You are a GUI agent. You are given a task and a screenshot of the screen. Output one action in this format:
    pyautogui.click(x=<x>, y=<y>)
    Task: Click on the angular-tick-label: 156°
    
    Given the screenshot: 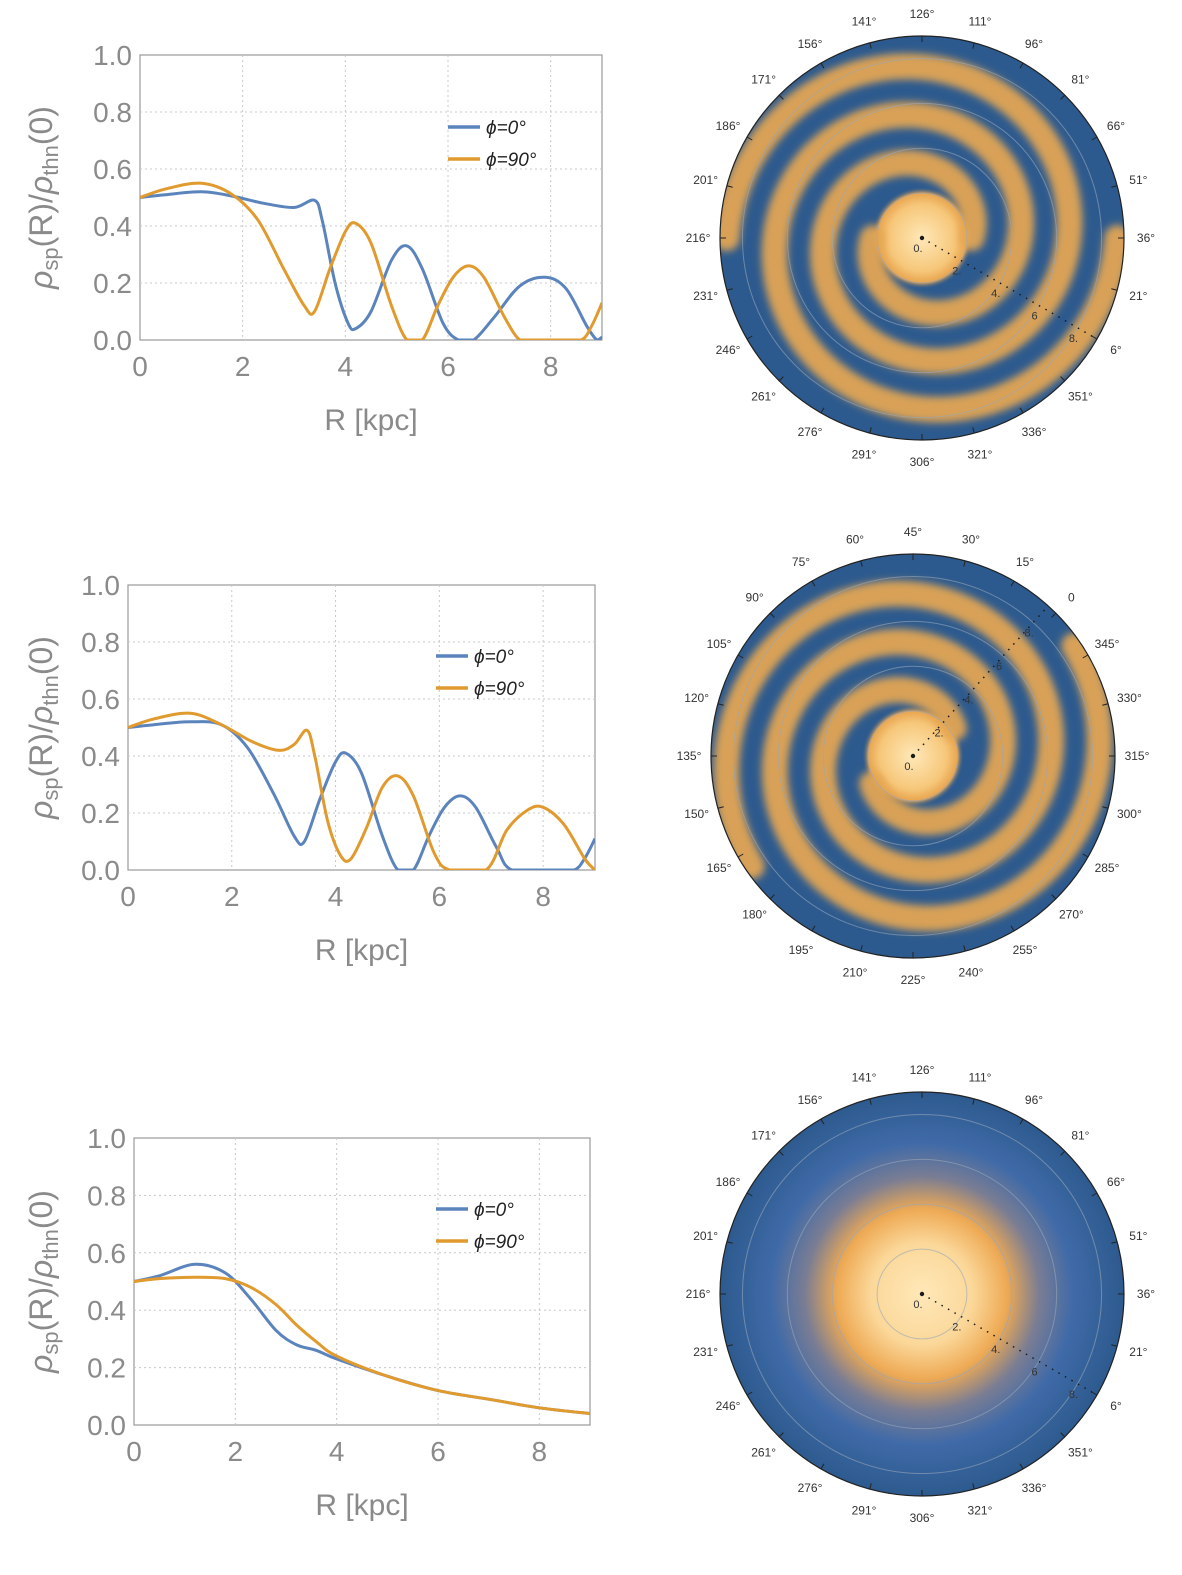 What is the action you would take?
    pyautogui.click(x=810, y=1100)
    